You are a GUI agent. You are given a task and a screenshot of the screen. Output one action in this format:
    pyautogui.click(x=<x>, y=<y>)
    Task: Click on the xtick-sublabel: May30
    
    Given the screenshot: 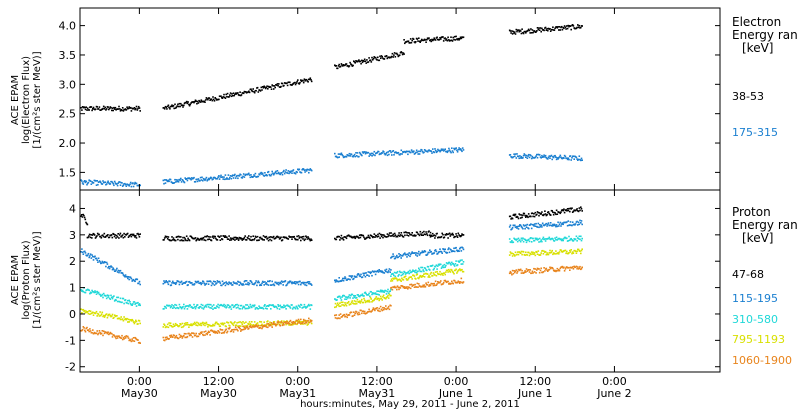 What is the action you would take?
    pyautogui.click(x=139, y=393)
    